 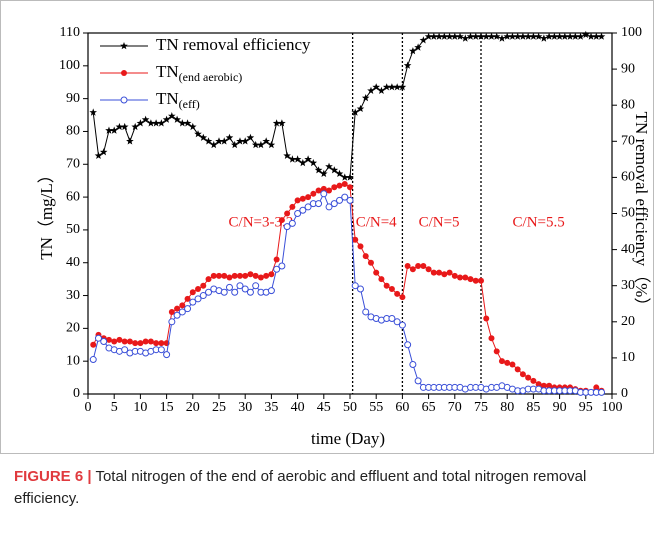 I want to click on x-tick-label: 75, so click(x=481, y=407).